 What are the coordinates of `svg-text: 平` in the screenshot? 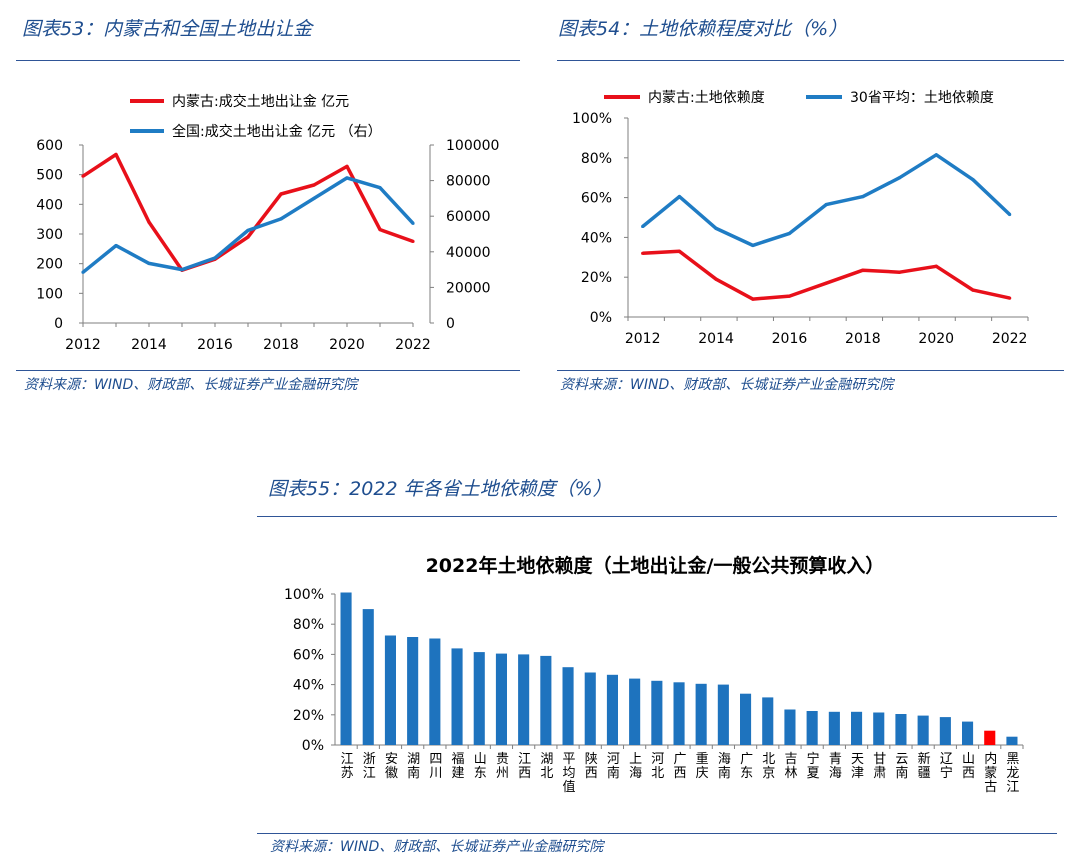 It's located at (569, 759).